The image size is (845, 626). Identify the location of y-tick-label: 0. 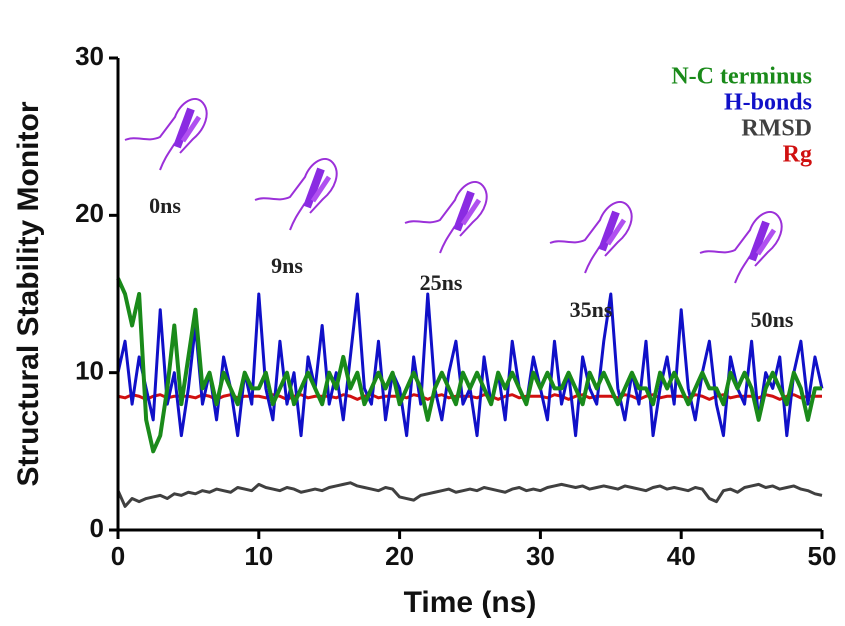
(97, 528).